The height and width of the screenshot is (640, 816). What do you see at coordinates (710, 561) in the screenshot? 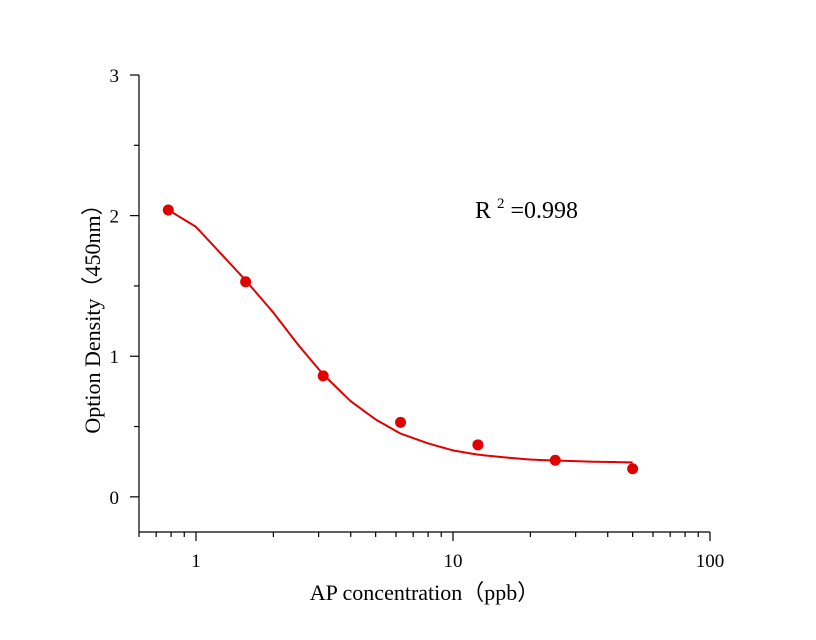
I see `x-tick-label: 100` at bounding box center [710, 561].